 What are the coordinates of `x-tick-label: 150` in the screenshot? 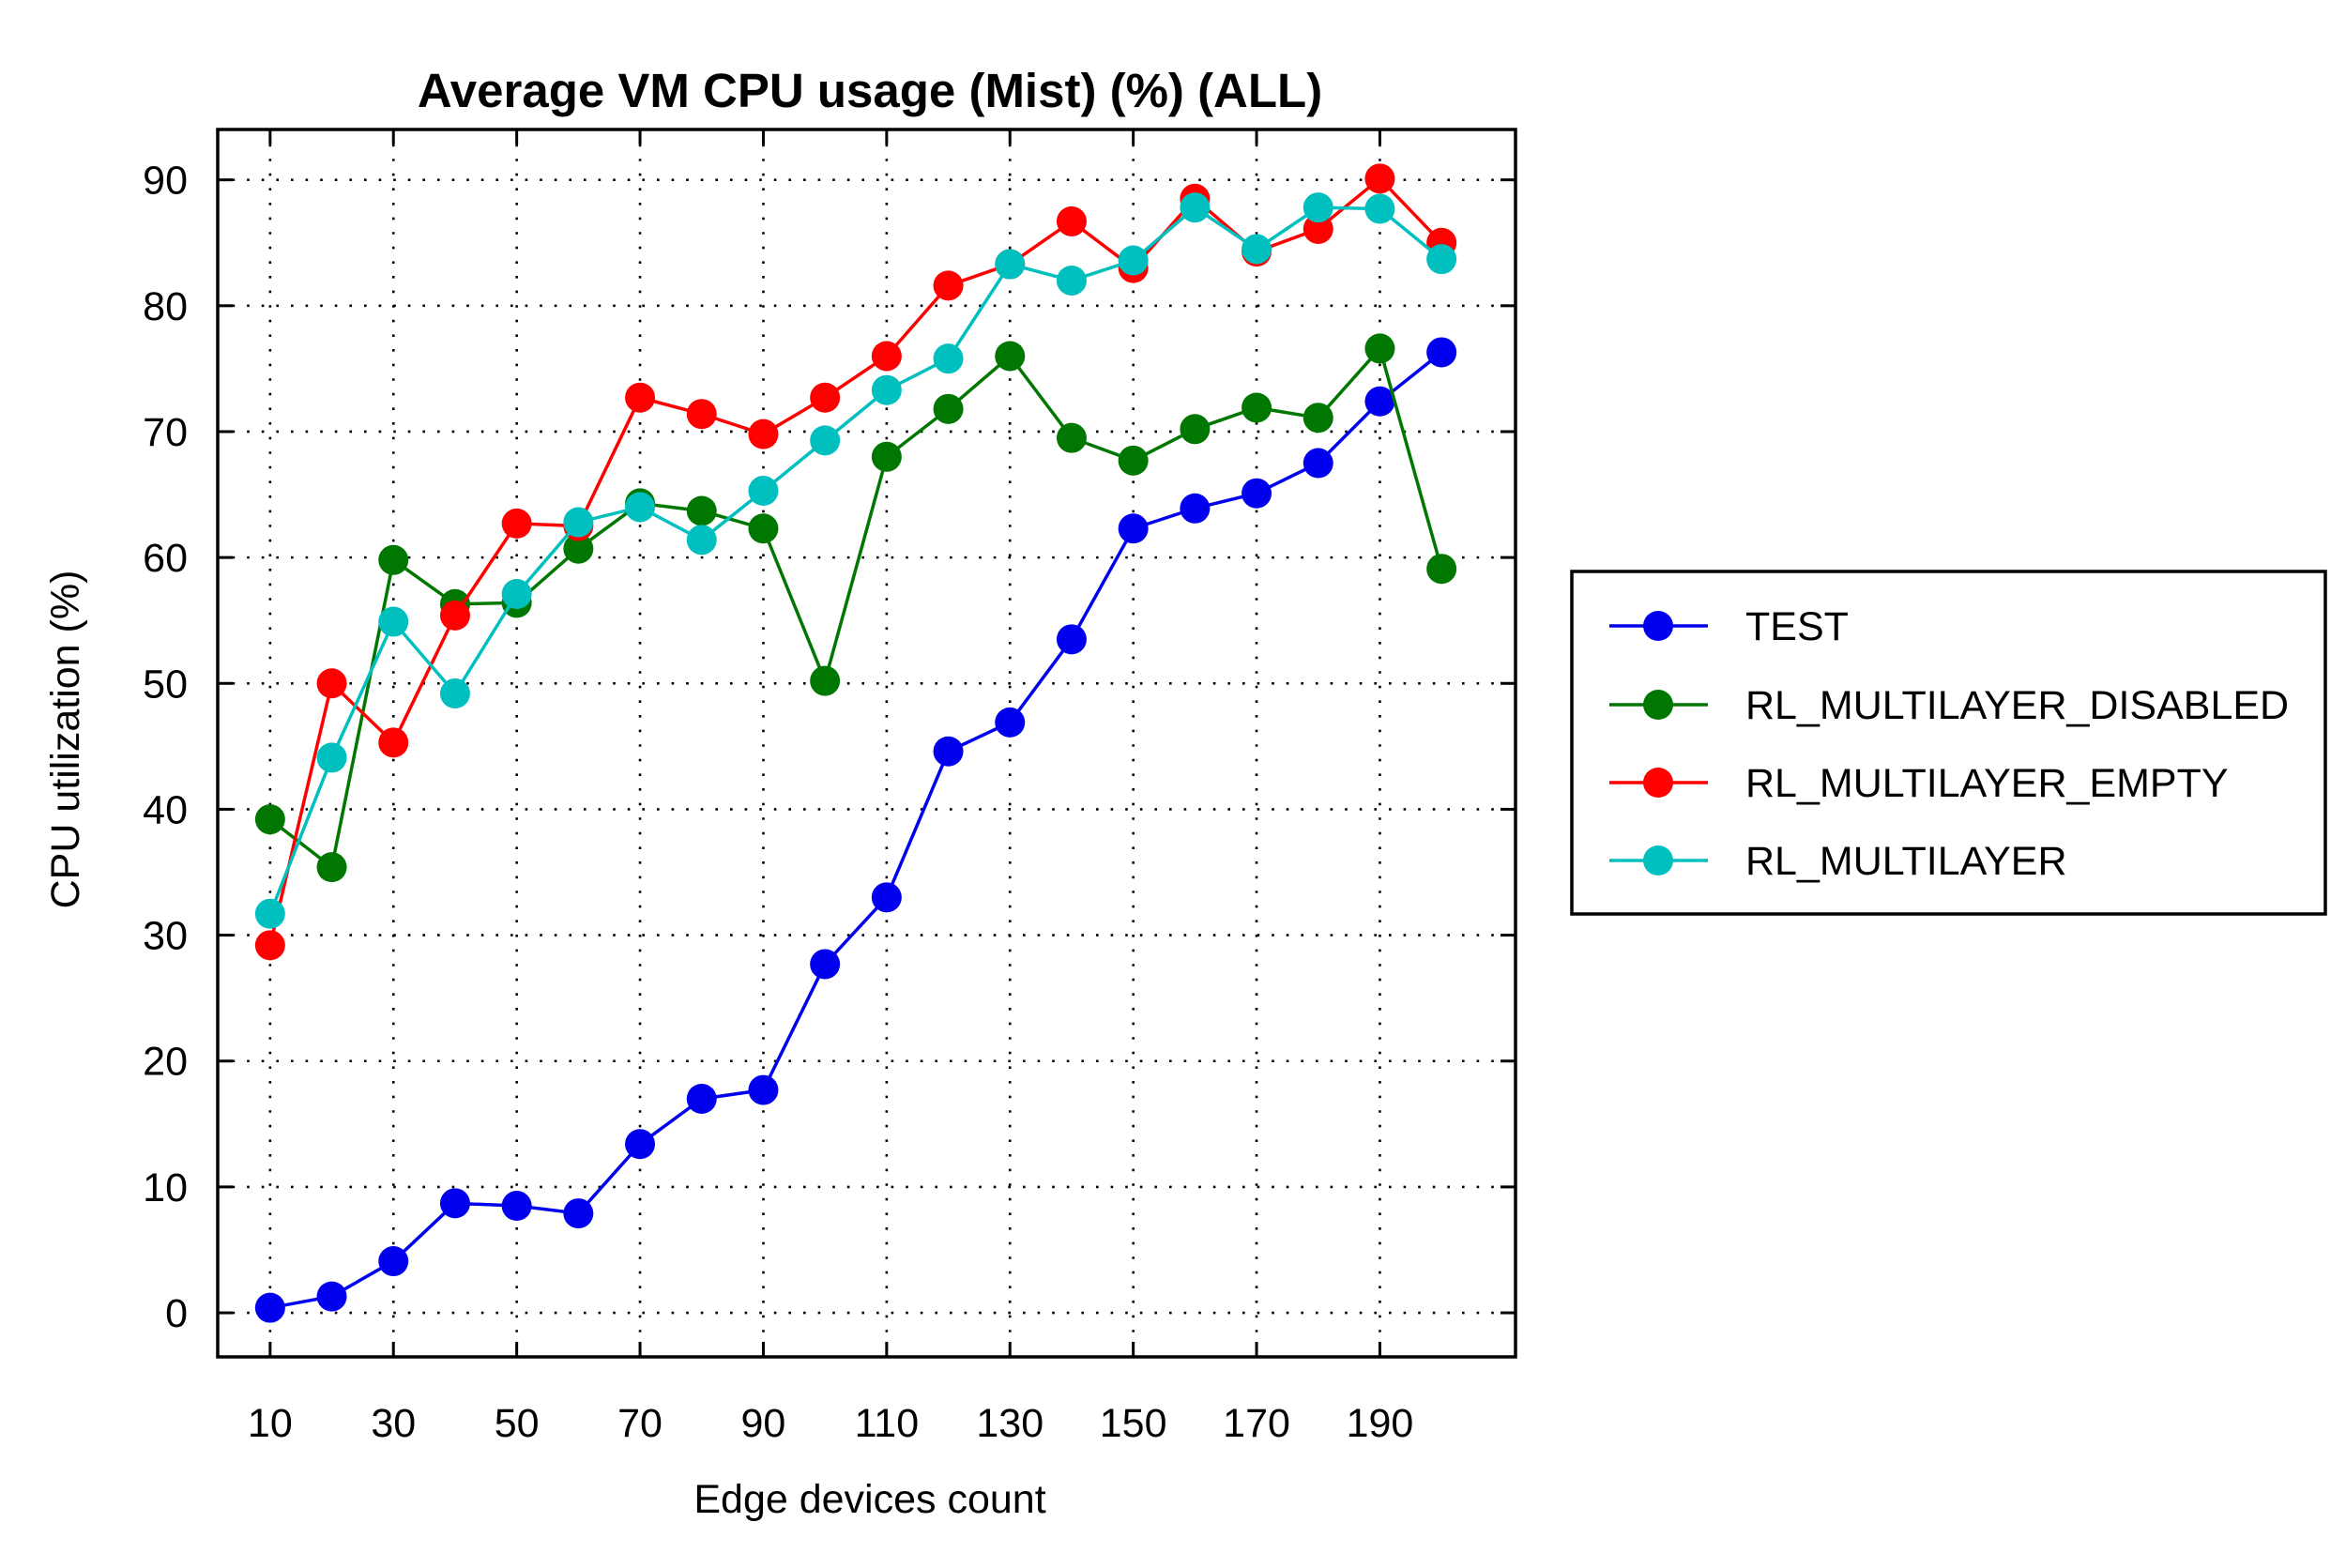 It's located at (1133, 1423).